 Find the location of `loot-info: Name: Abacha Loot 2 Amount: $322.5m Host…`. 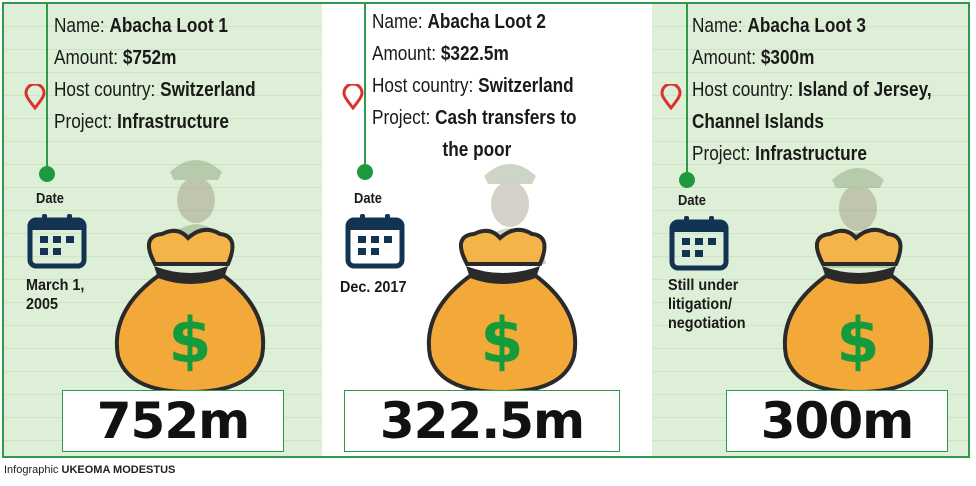

loot-info: Name: Abacha Loot 2 Amount: $322.5m Host… is located at coordinates (474, 86).